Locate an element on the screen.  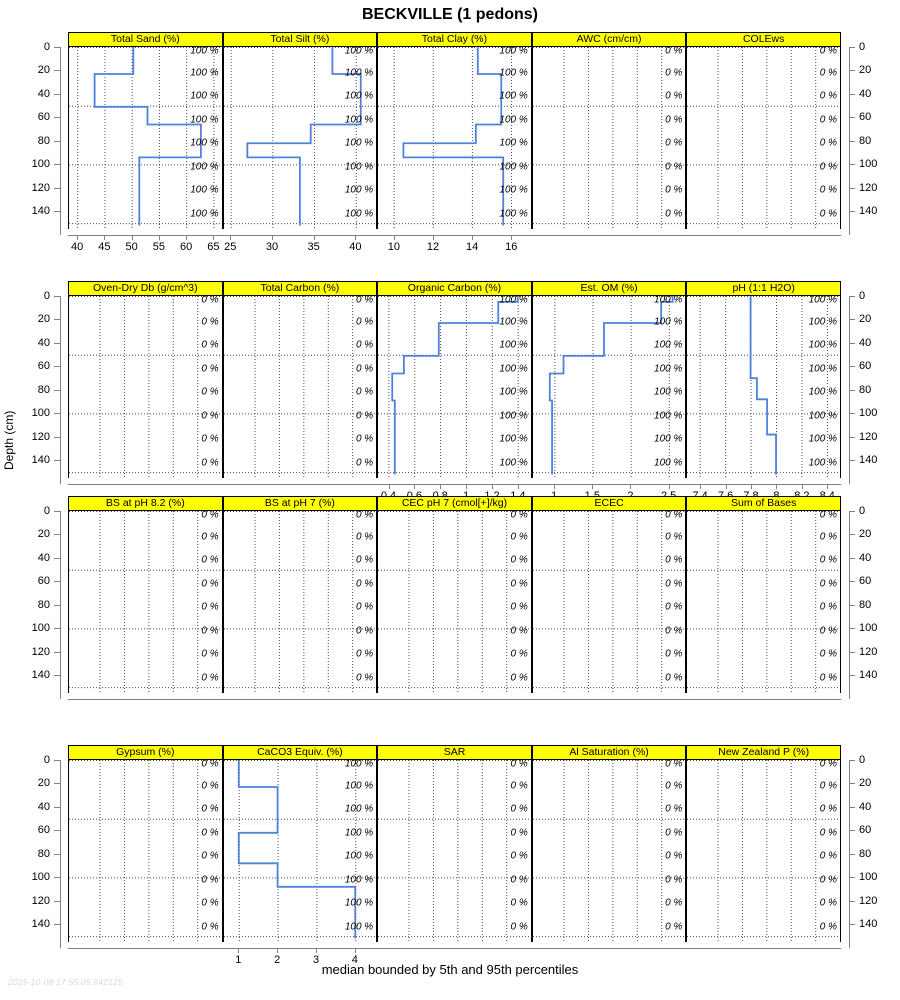
panel-total-carbon: Total Carbon (%) 0 % 0 % 0 % 0 % 0 % 0 % 0 % 0 % is located at coordinates (300, 379).